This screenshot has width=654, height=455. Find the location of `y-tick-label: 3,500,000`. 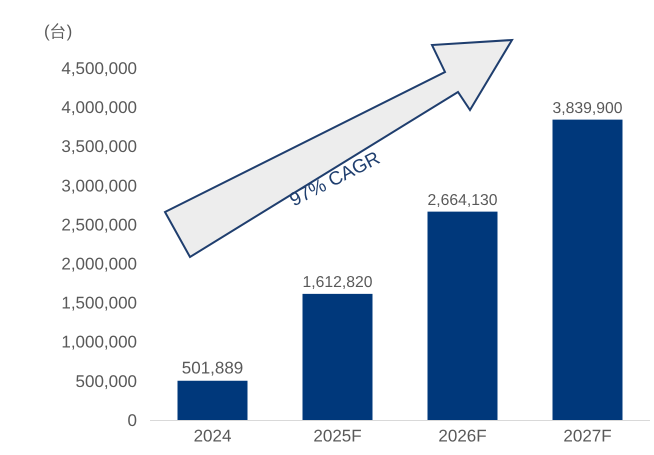

y-tick-label: 3,500,000 is located at coordinates (99, 146).